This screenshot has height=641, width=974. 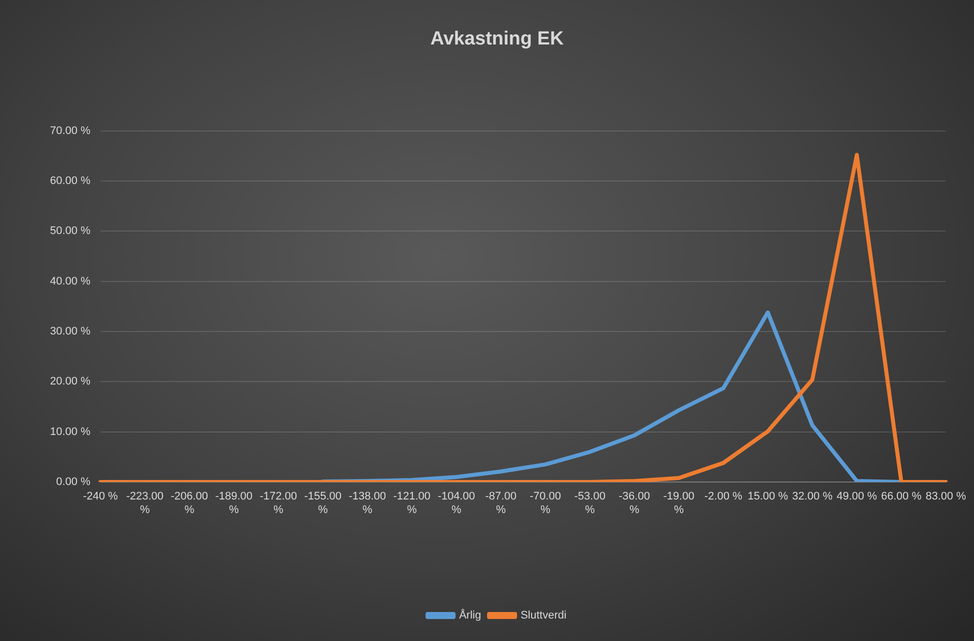 I want to click on legend-label: Årlig, so click(x=470, y=615).